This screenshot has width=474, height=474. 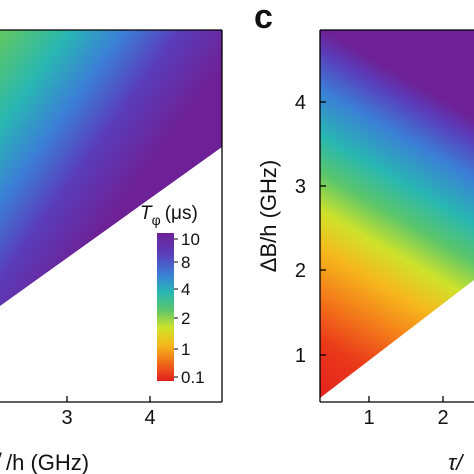 I want to click on panel-c-ylabel: ΔB/h (GHz), so click(x=268, y=216).